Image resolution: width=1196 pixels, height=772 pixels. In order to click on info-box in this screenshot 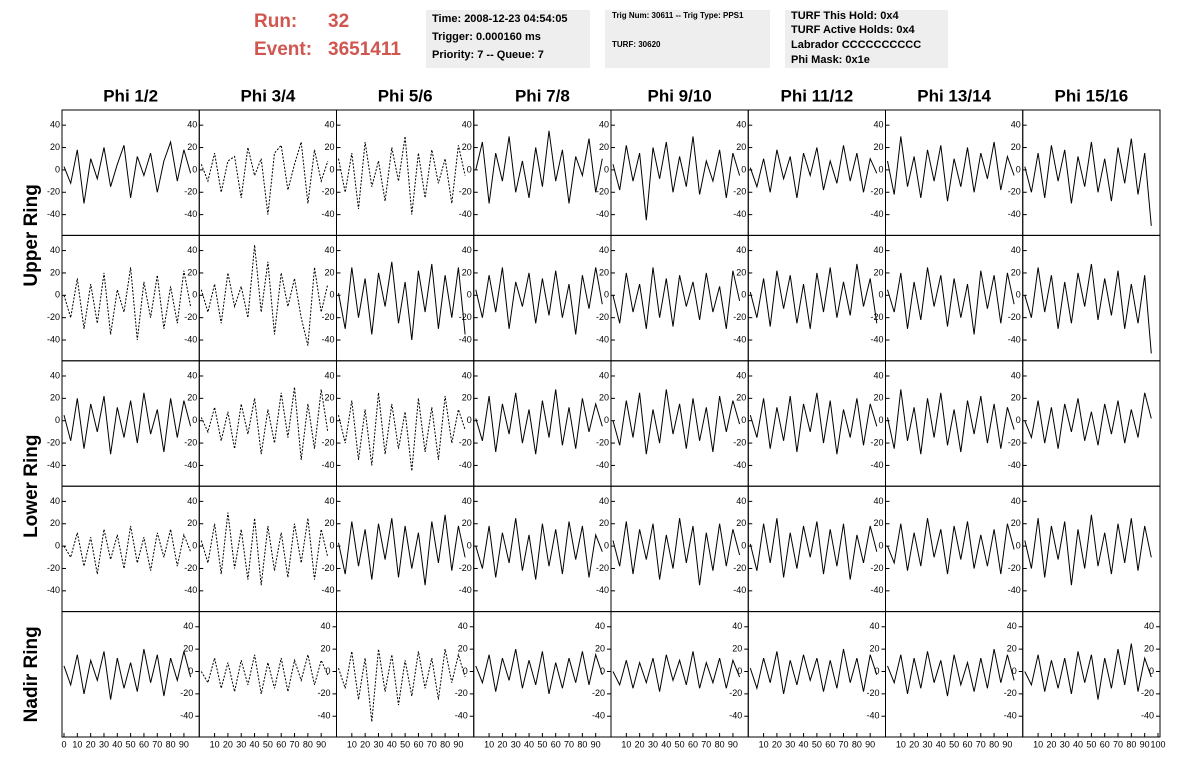, I will do `click(508, 39)`.